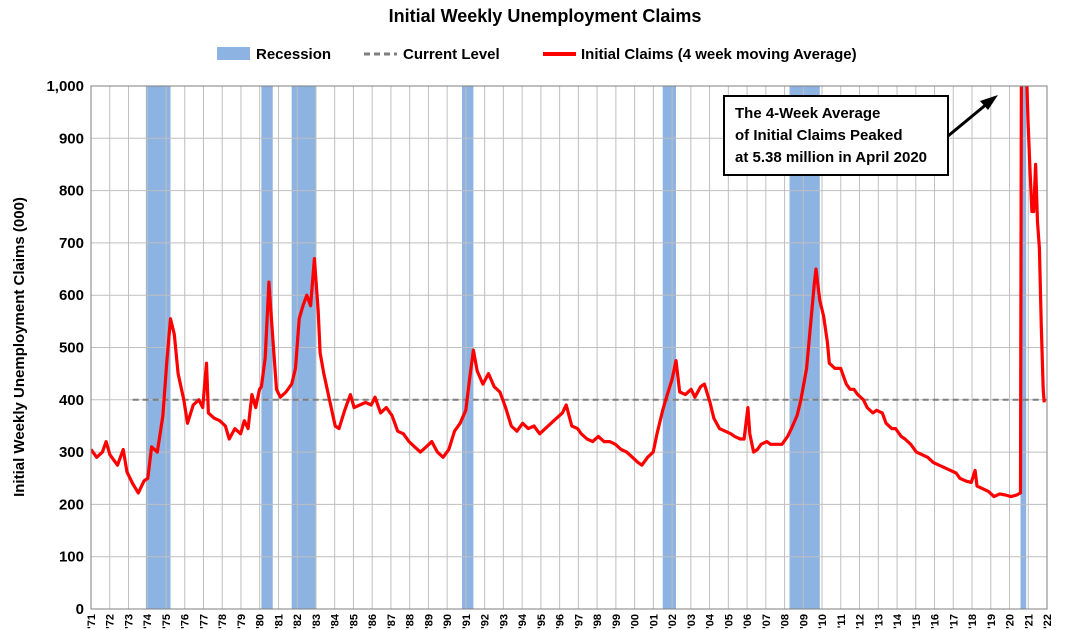 This screenshot has width=1073, height=630. What do you see at coordinates (19, 347) in the screenshot?
I see `y-axis-label: Initial Weekly Unemployment Claims (000)` at bounding box center [19, 347].